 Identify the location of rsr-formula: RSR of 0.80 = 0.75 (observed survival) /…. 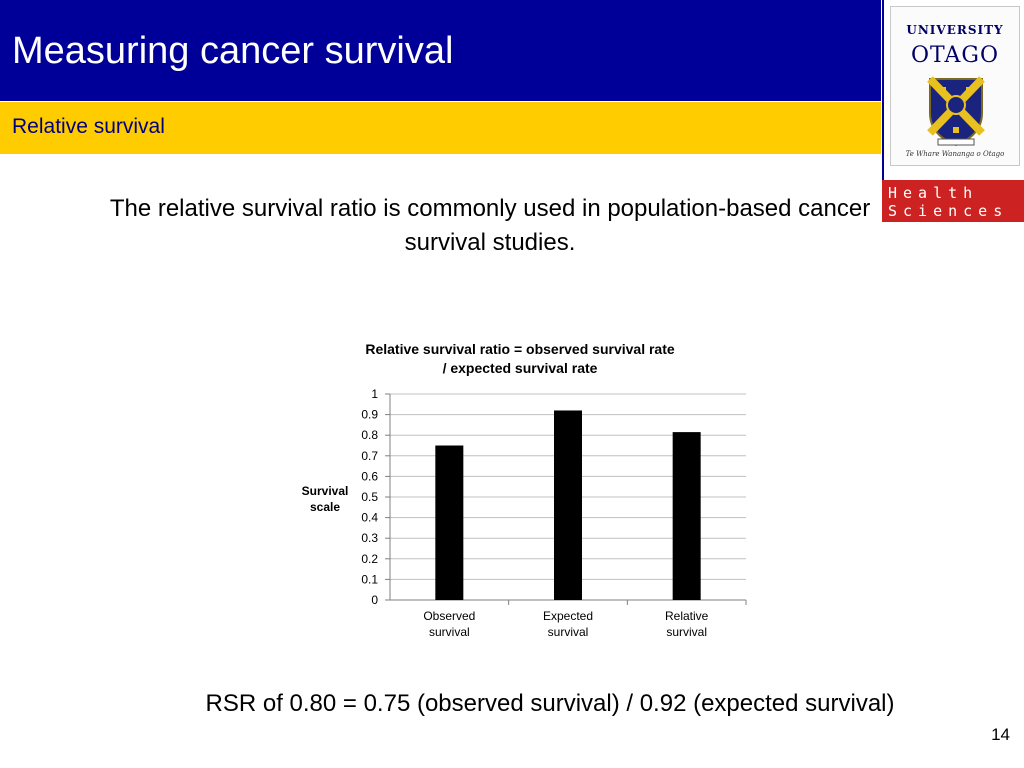
(550, 703).